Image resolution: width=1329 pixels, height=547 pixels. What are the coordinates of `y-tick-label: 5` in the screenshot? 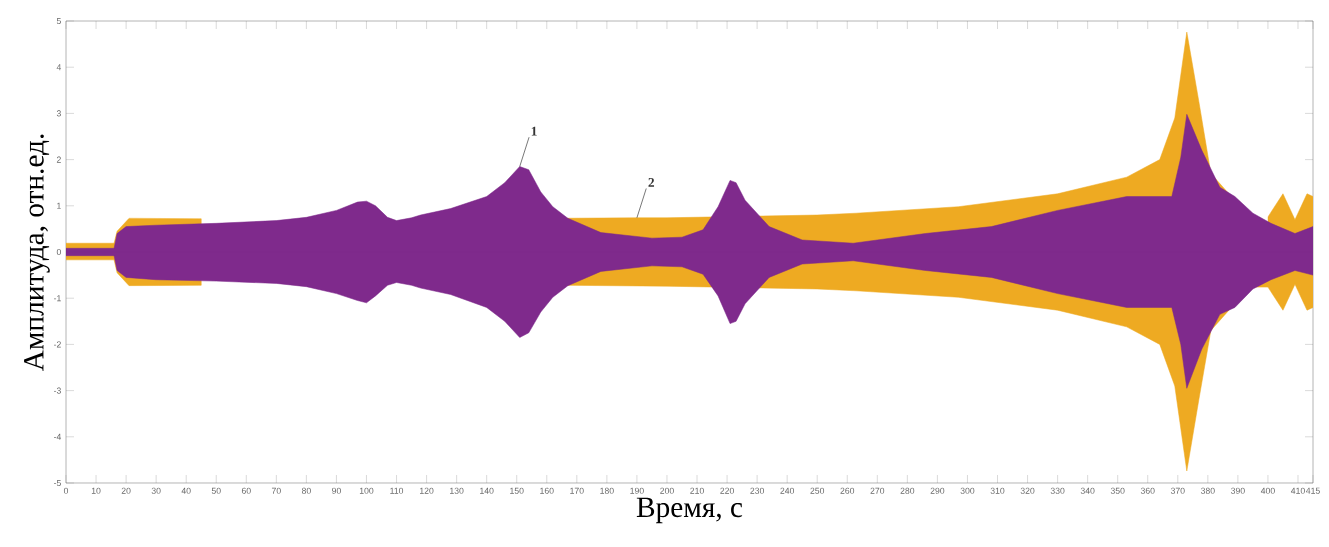 It's located at (58, 21).